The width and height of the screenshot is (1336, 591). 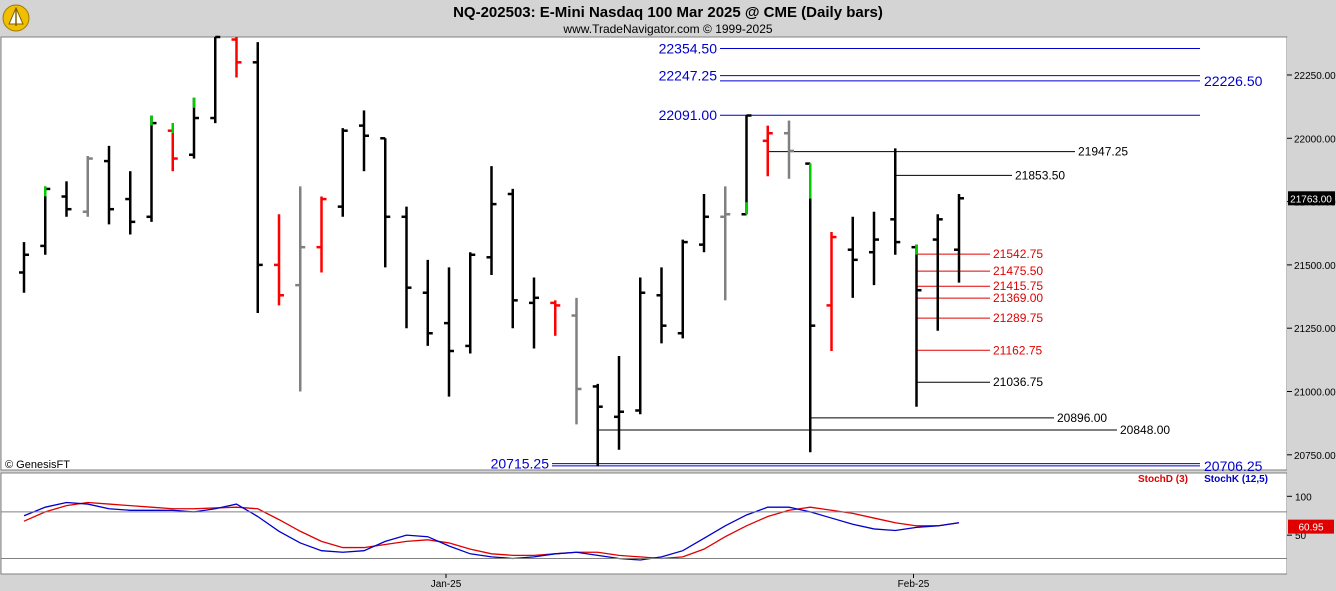 I want to click on price-axis, so click(x=1311, y=314).